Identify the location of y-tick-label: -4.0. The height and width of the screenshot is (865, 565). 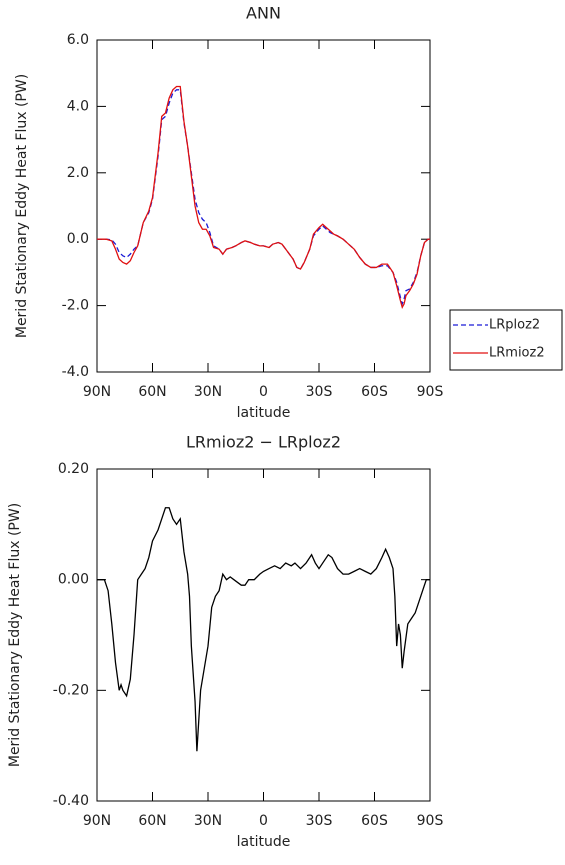
(75, 372).